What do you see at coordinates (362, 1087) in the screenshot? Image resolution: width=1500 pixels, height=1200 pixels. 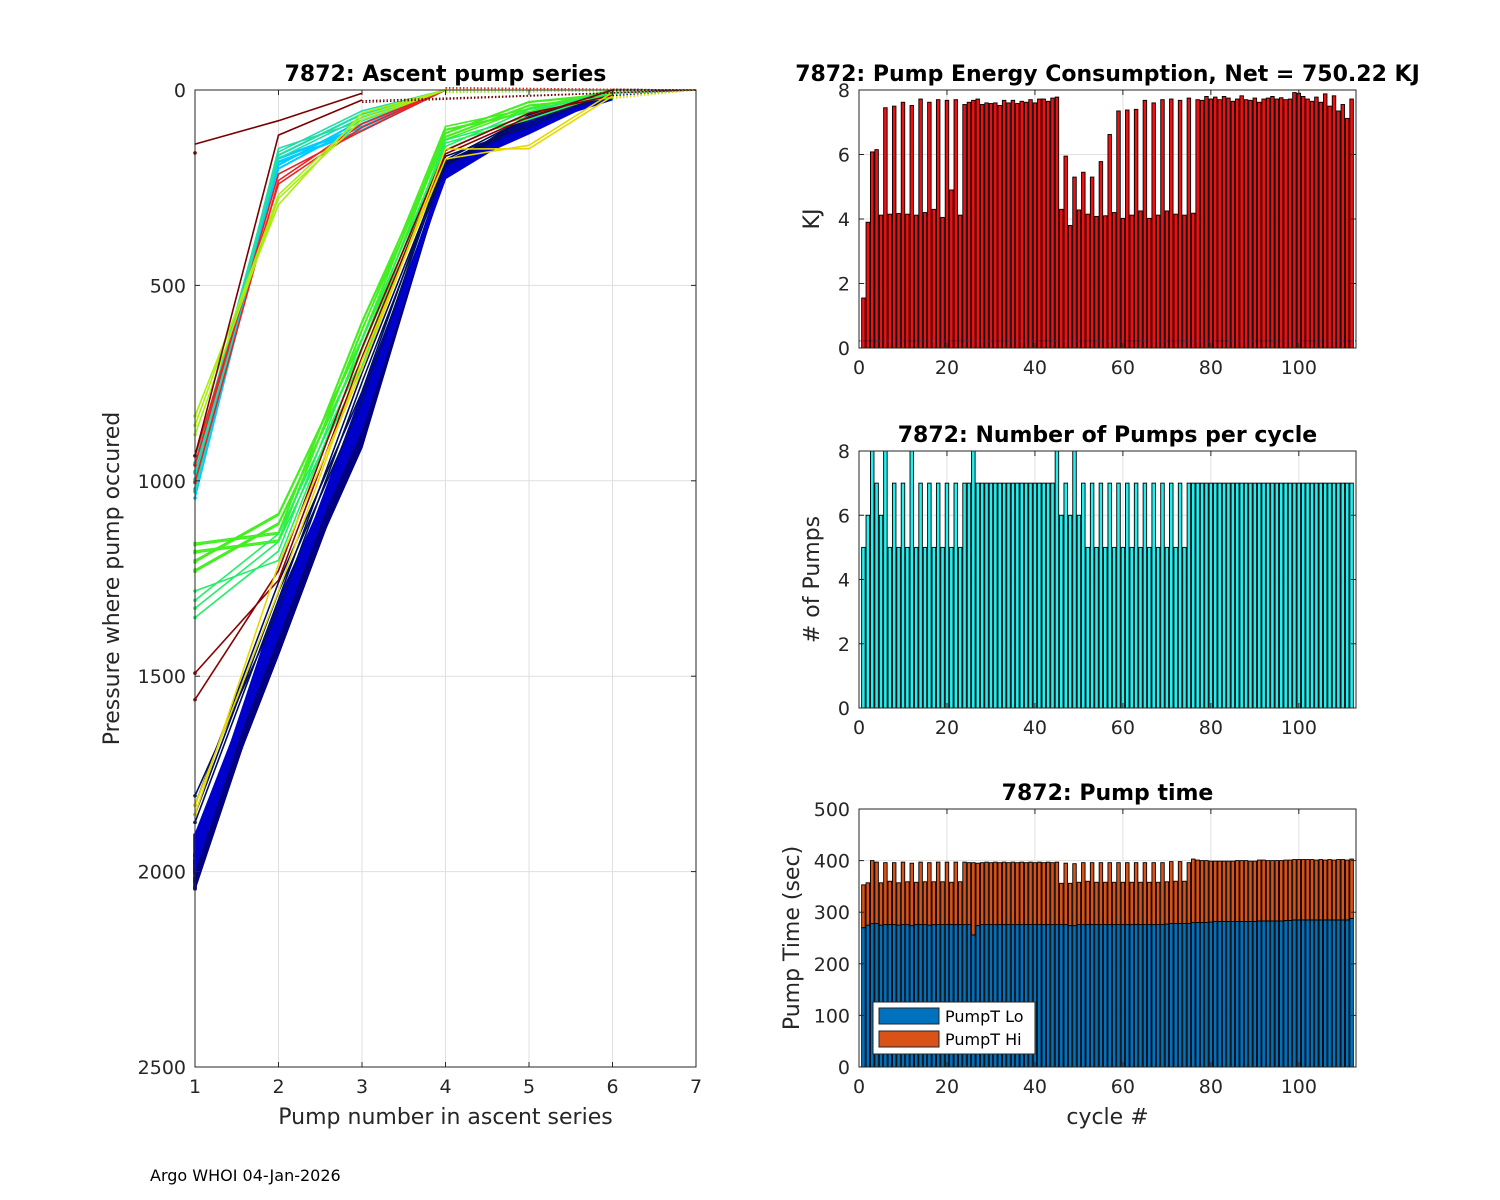 I see `x-tick-label: 3` at bounding box center [362, 1087].